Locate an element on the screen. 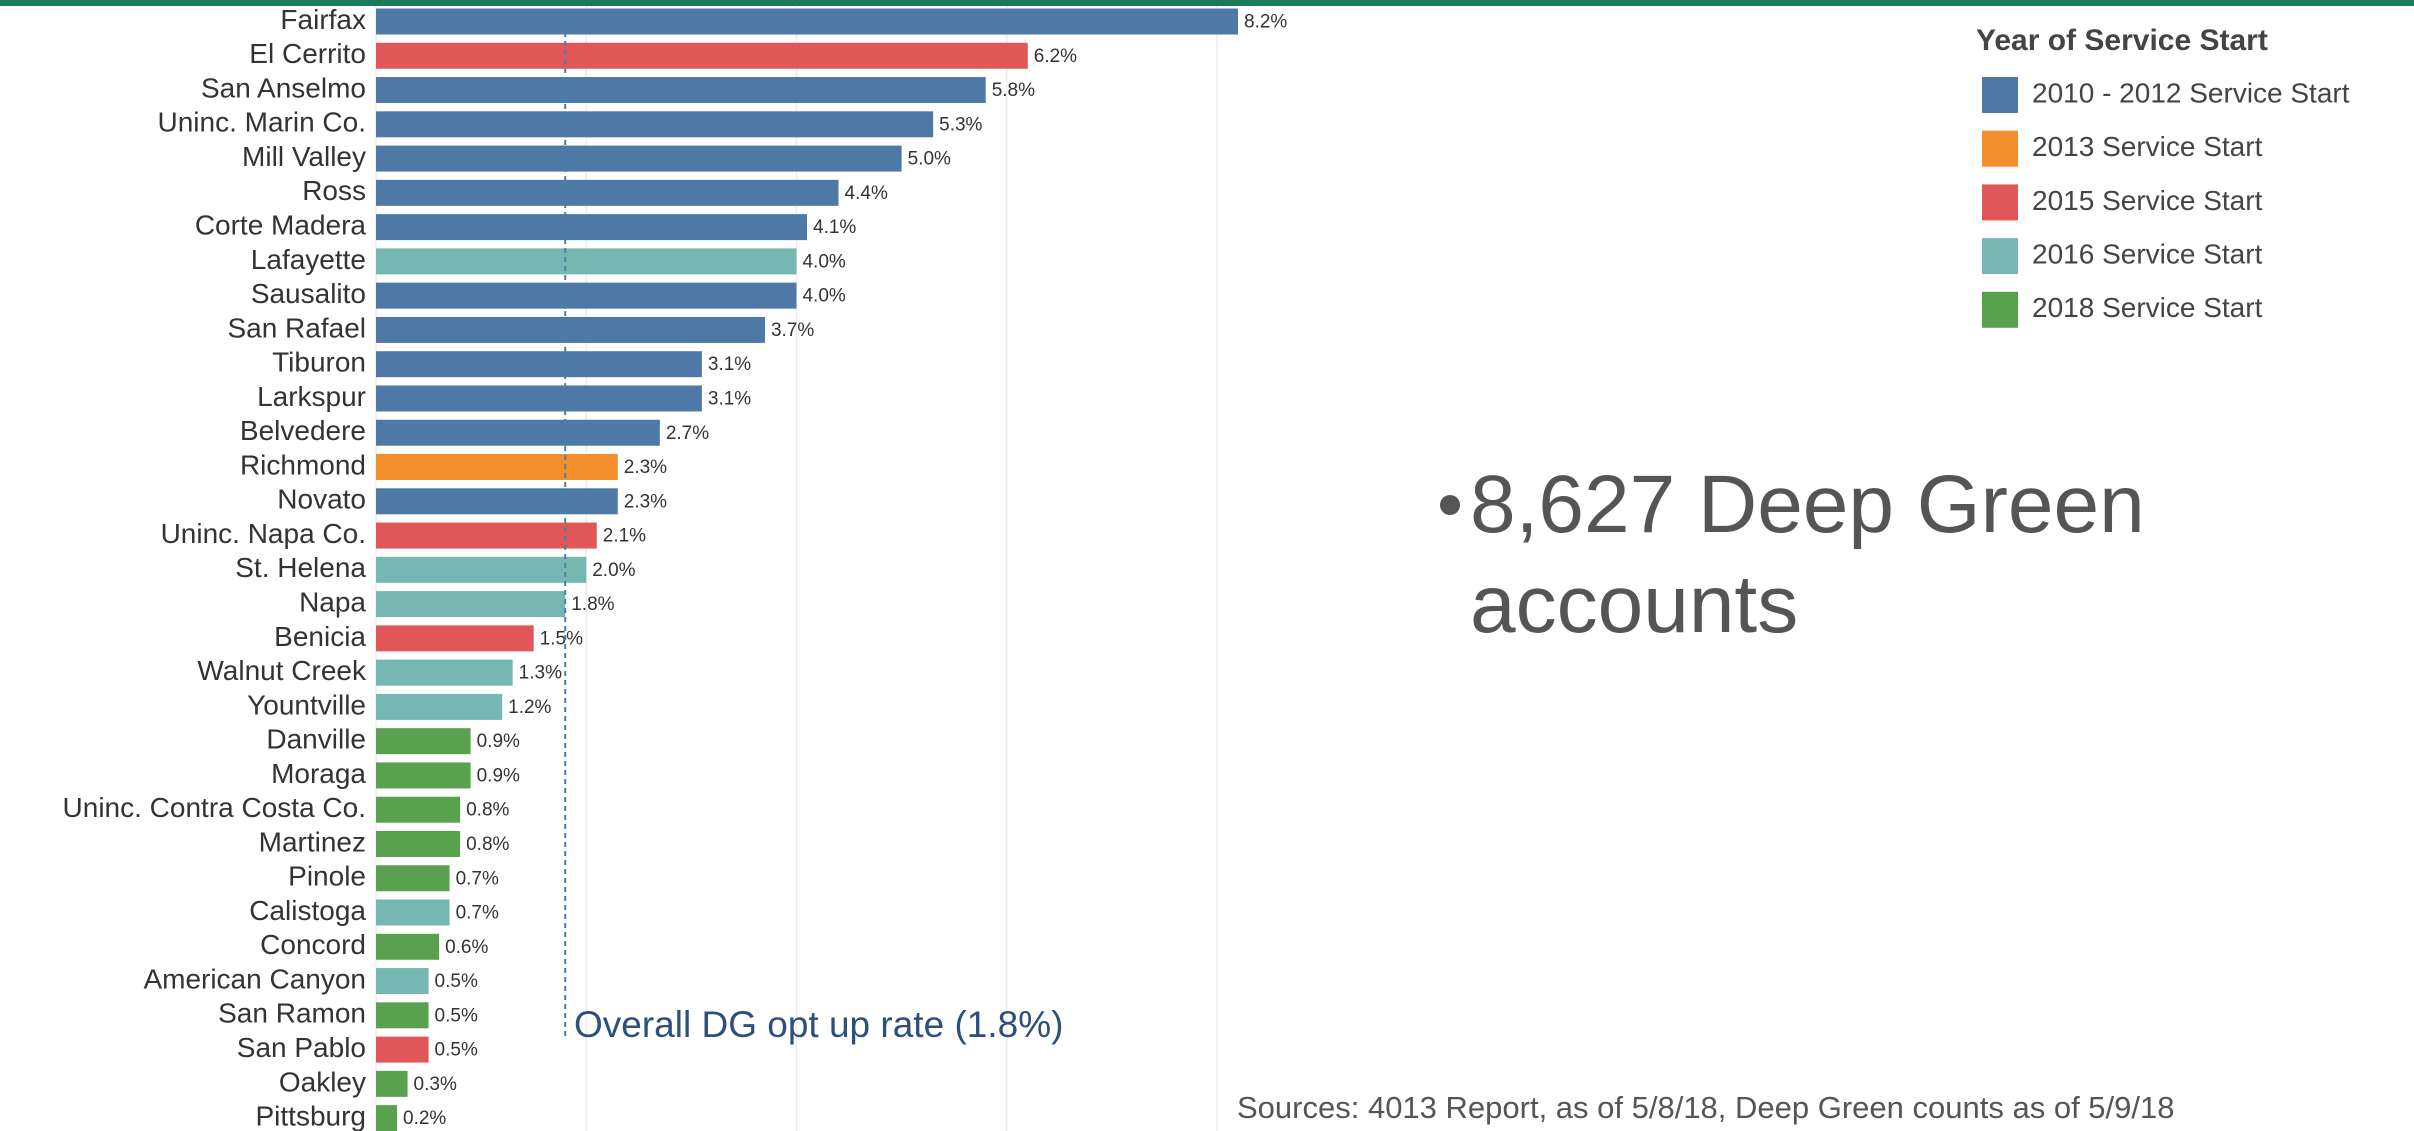 Image resolution: width=2414 pixels, height=1131 pixels. category-label: Martinez is located at coordinates (312, 841).